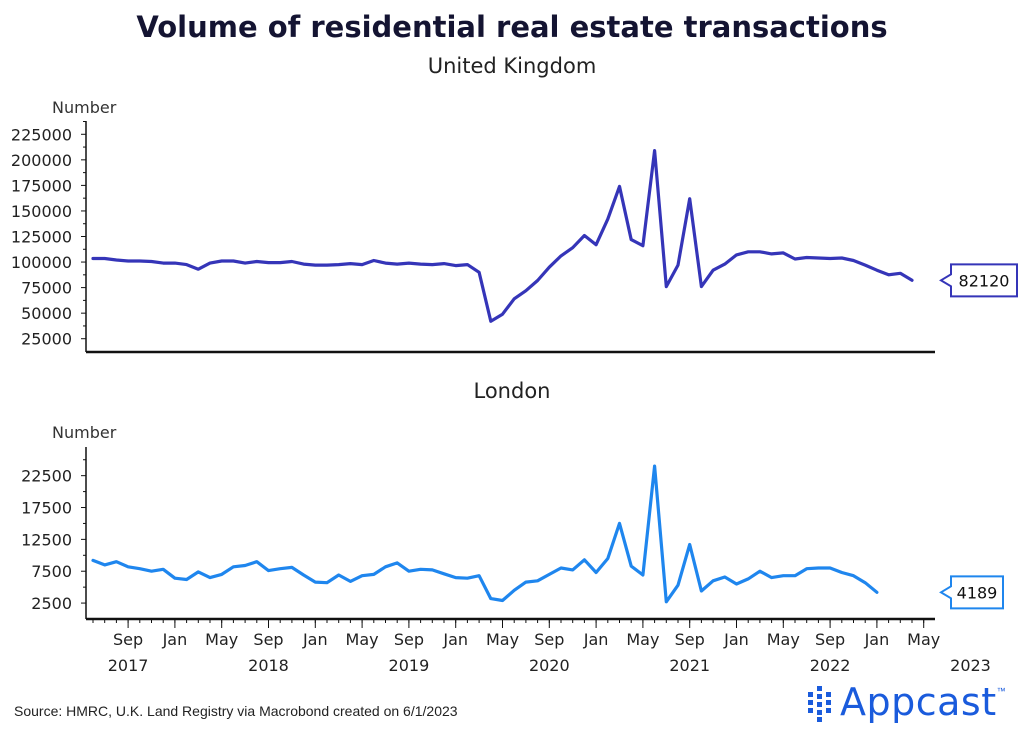  I want to click on end-value-label: 4189, so click(977, 592).